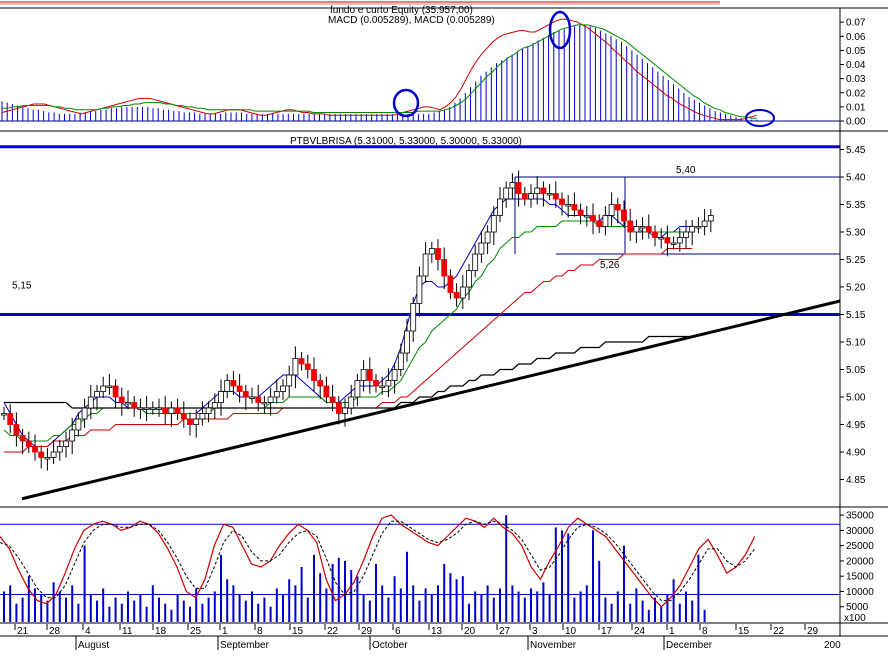 The width and height of the screenshot is (888, 657). I want to click on x-day-label: 17, so click(607, 631).